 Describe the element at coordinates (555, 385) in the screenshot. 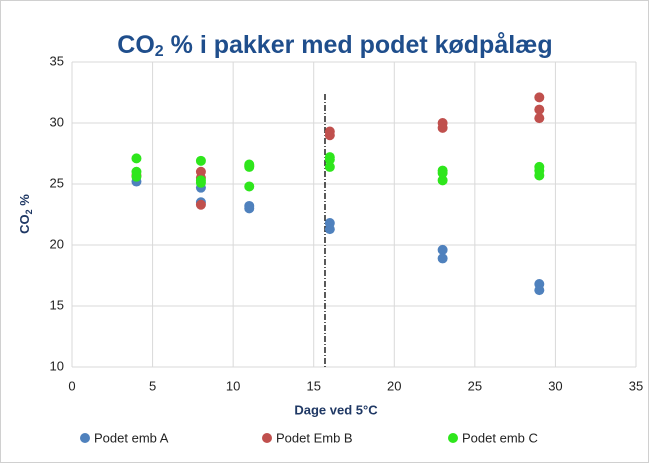

I see `x-tick-label: 30` at that location.